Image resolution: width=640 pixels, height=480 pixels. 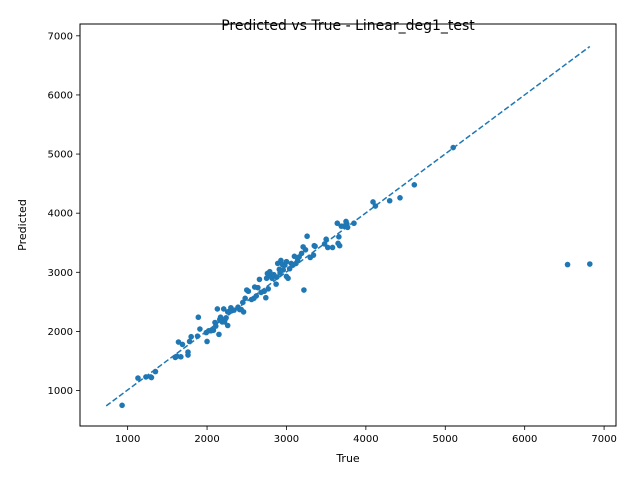 What do you see at coordinates (445, 439) in the screenshot?
I see `x-tick-label: 5000` at bounding box center [445, 439].